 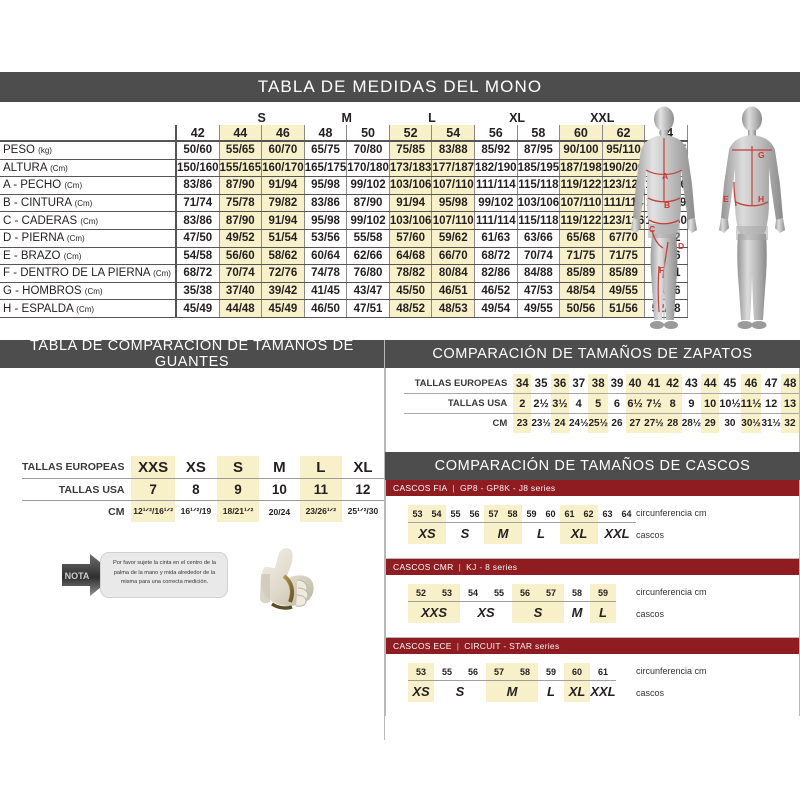 What do you see at coordinates (88, 238) in the screenshot?
I see `mono-row-label: D - PIERNA (Cm)` at bounding box center [88, 238].